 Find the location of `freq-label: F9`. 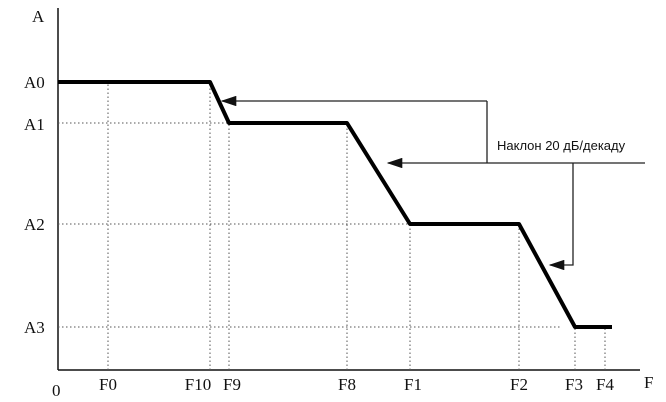

freq-label: F9 is located at coordinates (232, 384).